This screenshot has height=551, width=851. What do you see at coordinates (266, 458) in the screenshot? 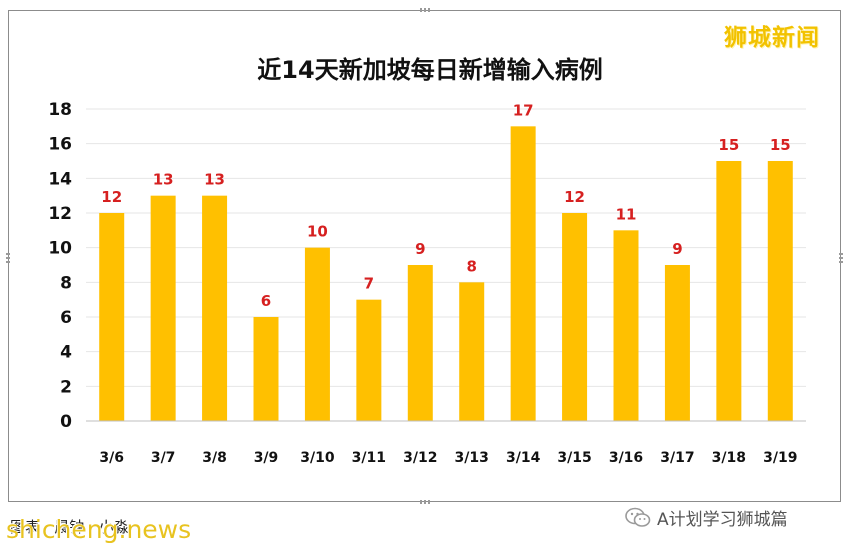
I see `x-tick-label: 3/9` at bounding box center [266, 458].